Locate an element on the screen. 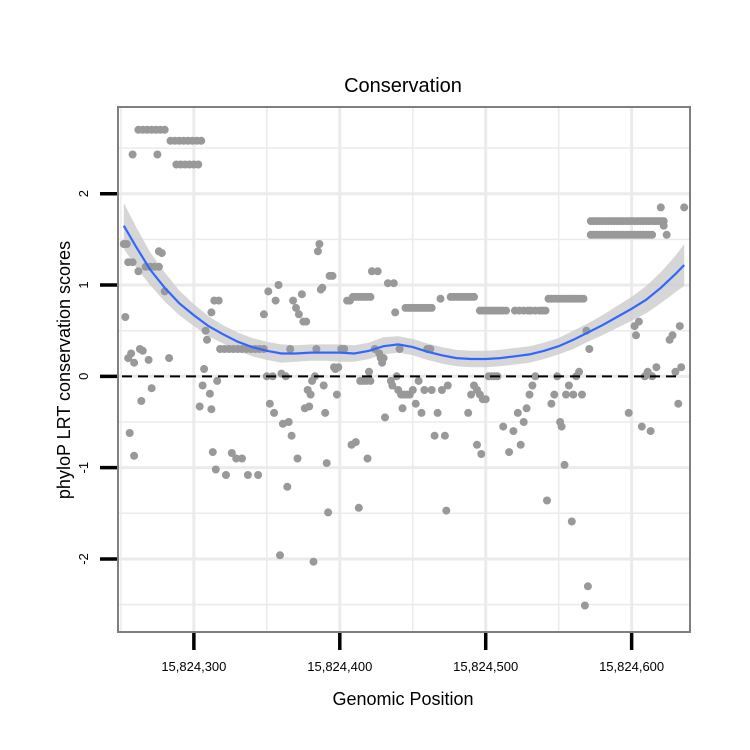 The width and height of the screenshot is (750, 750). y-tick-label: 1 is located at coordinates (83, 284).